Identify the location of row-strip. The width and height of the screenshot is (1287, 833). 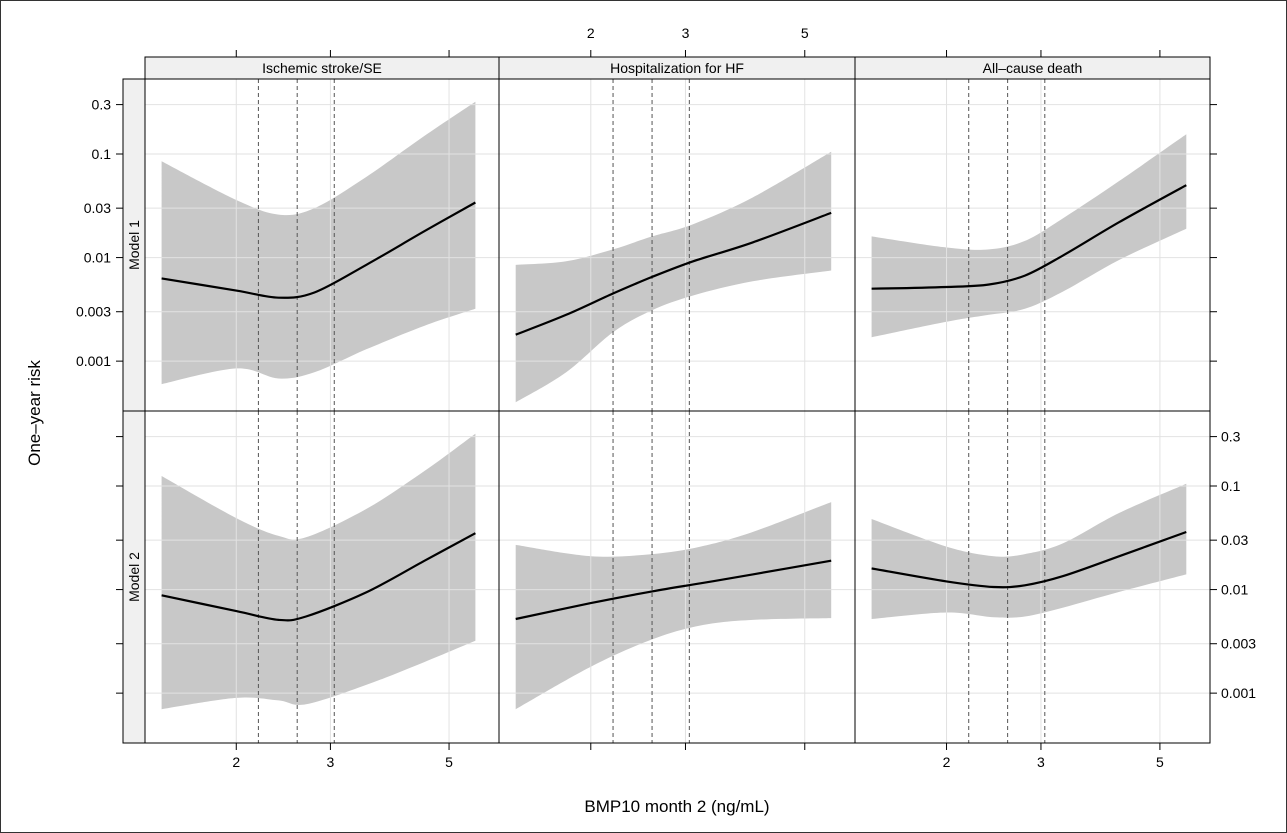
(134, 577).